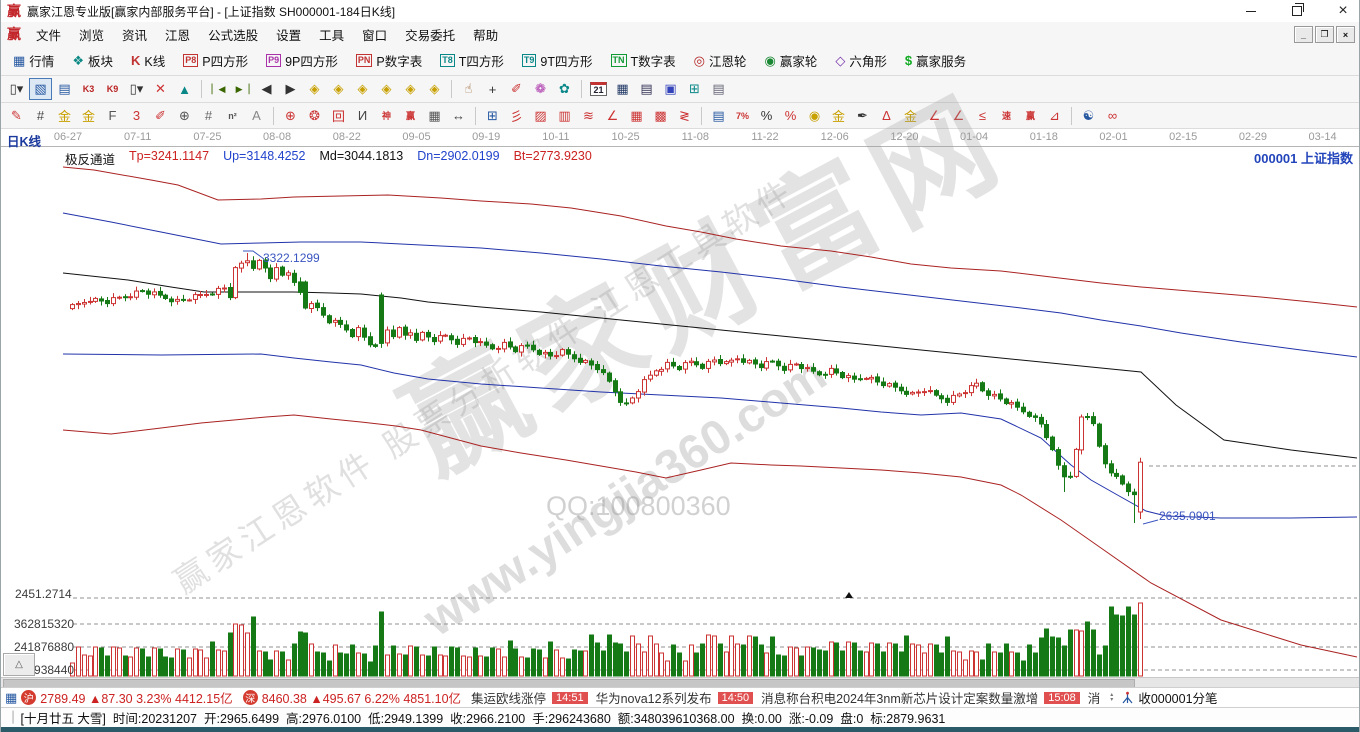 The image size is (1360, 732). Describe the element at coordinates (289, 35) in the screenshot. I see `menu-设置: 设置` at that location.